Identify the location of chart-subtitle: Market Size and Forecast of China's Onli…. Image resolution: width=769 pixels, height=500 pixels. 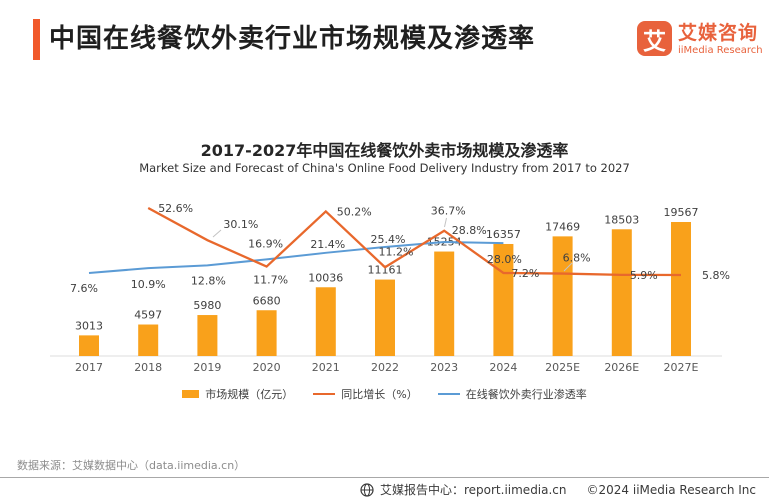
(384, 168).